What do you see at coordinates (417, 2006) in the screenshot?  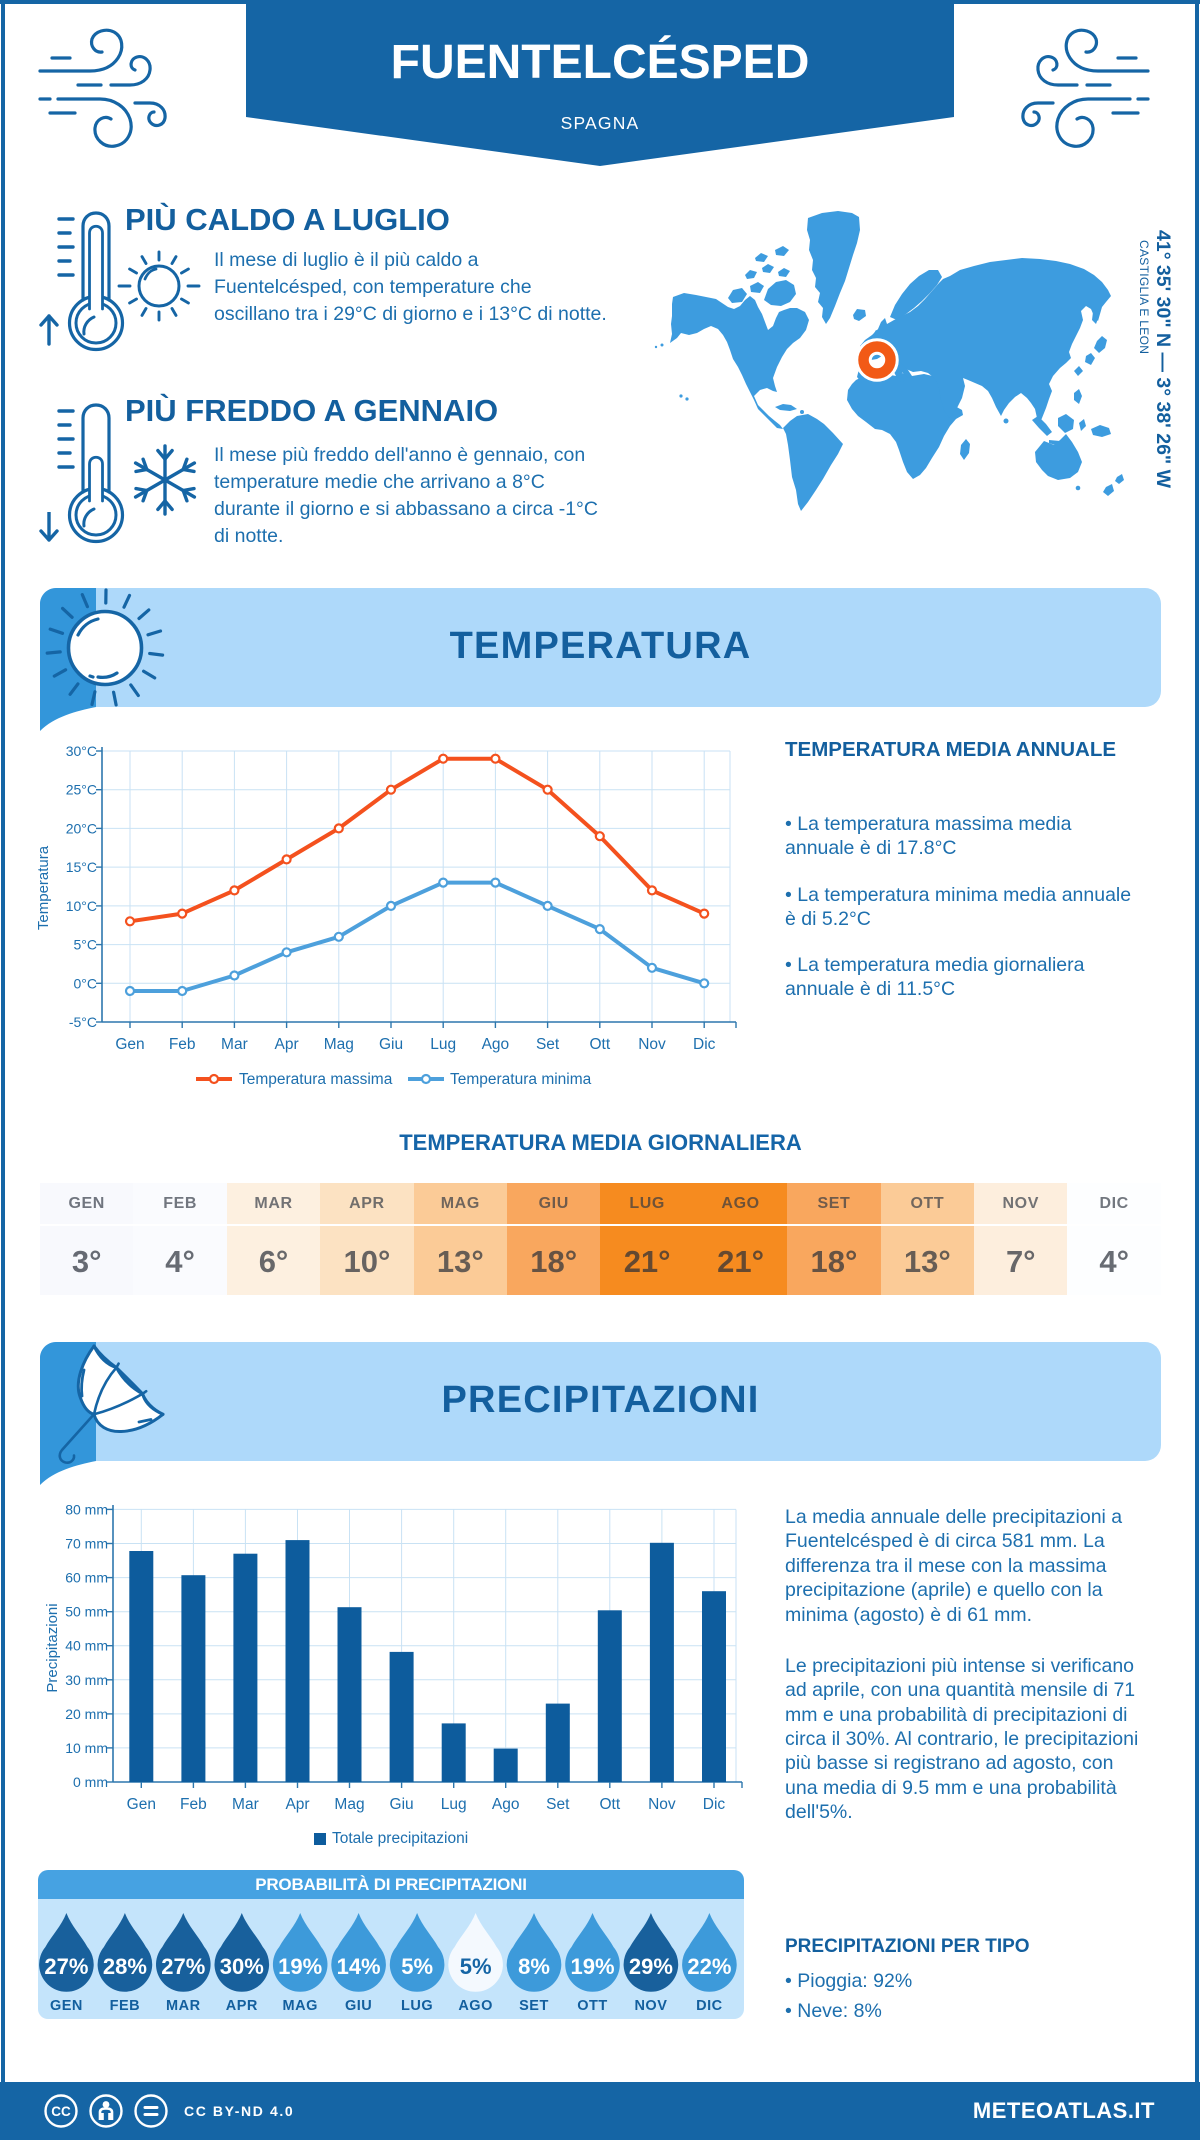 I see `svg-text: LUG` at bounding box center [417, 2006].